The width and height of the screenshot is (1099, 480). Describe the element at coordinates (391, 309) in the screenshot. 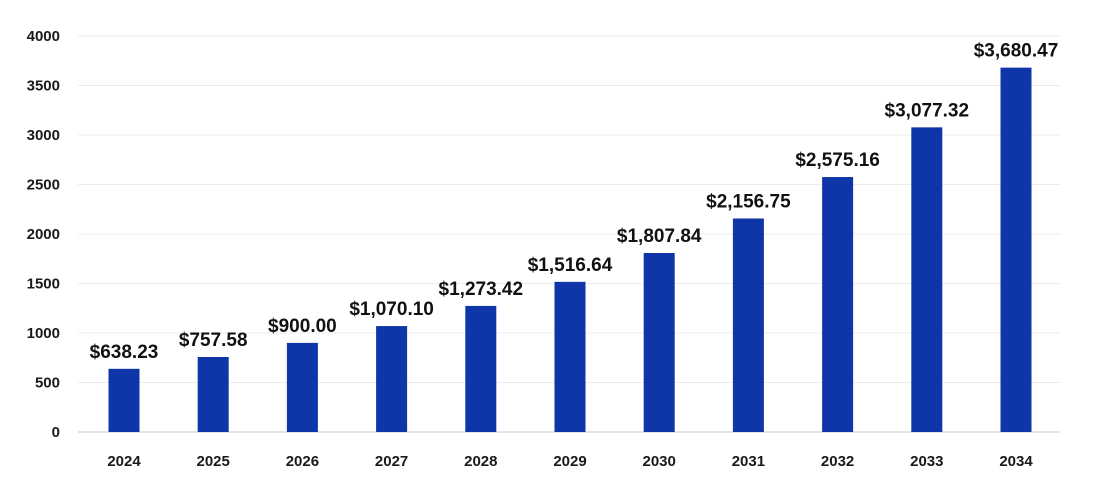

I see `data-label-2027: $1,070.10` at that location.